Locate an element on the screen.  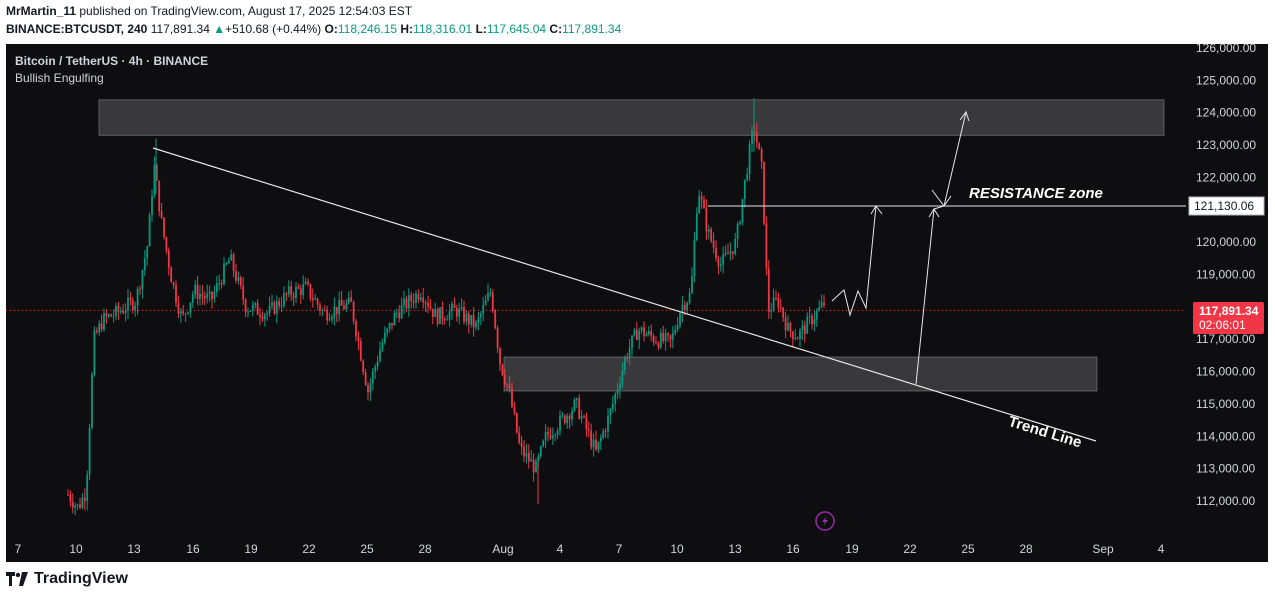
resistance-price-label: 121,130.06 is located at coordinates (1224, 206).